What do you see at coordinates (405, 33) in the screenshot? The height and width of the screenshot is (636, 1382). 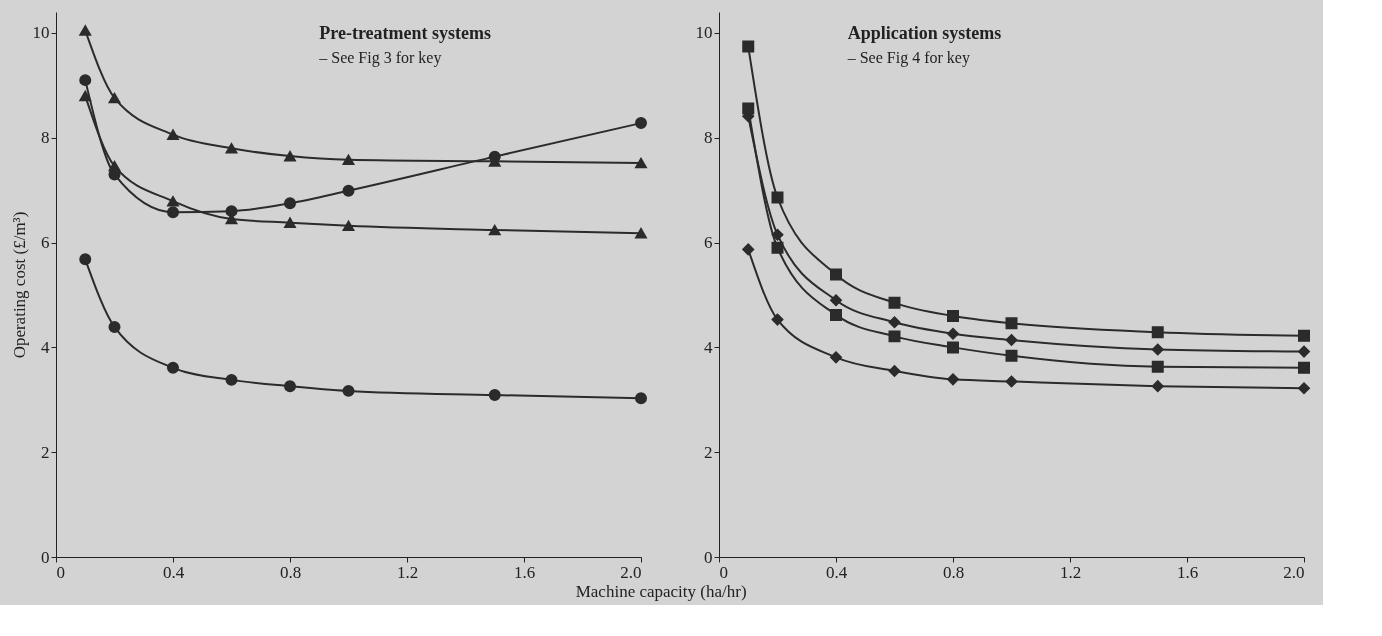 I see `text: Pre-treatment systems` at bounding box center [405, 33].